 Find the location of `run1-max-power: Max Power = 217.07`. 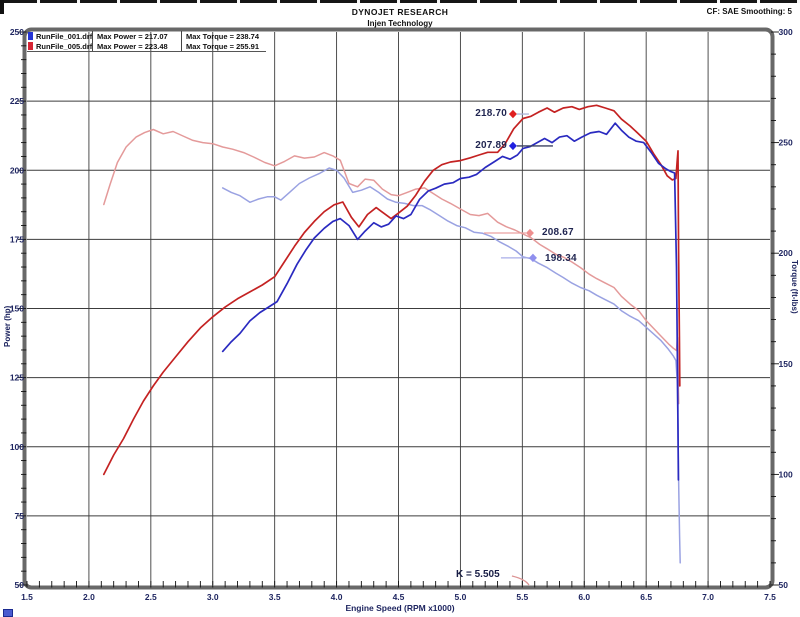

run1-max-power: Max Power = 217.07 is located at coordinates (132, 36).